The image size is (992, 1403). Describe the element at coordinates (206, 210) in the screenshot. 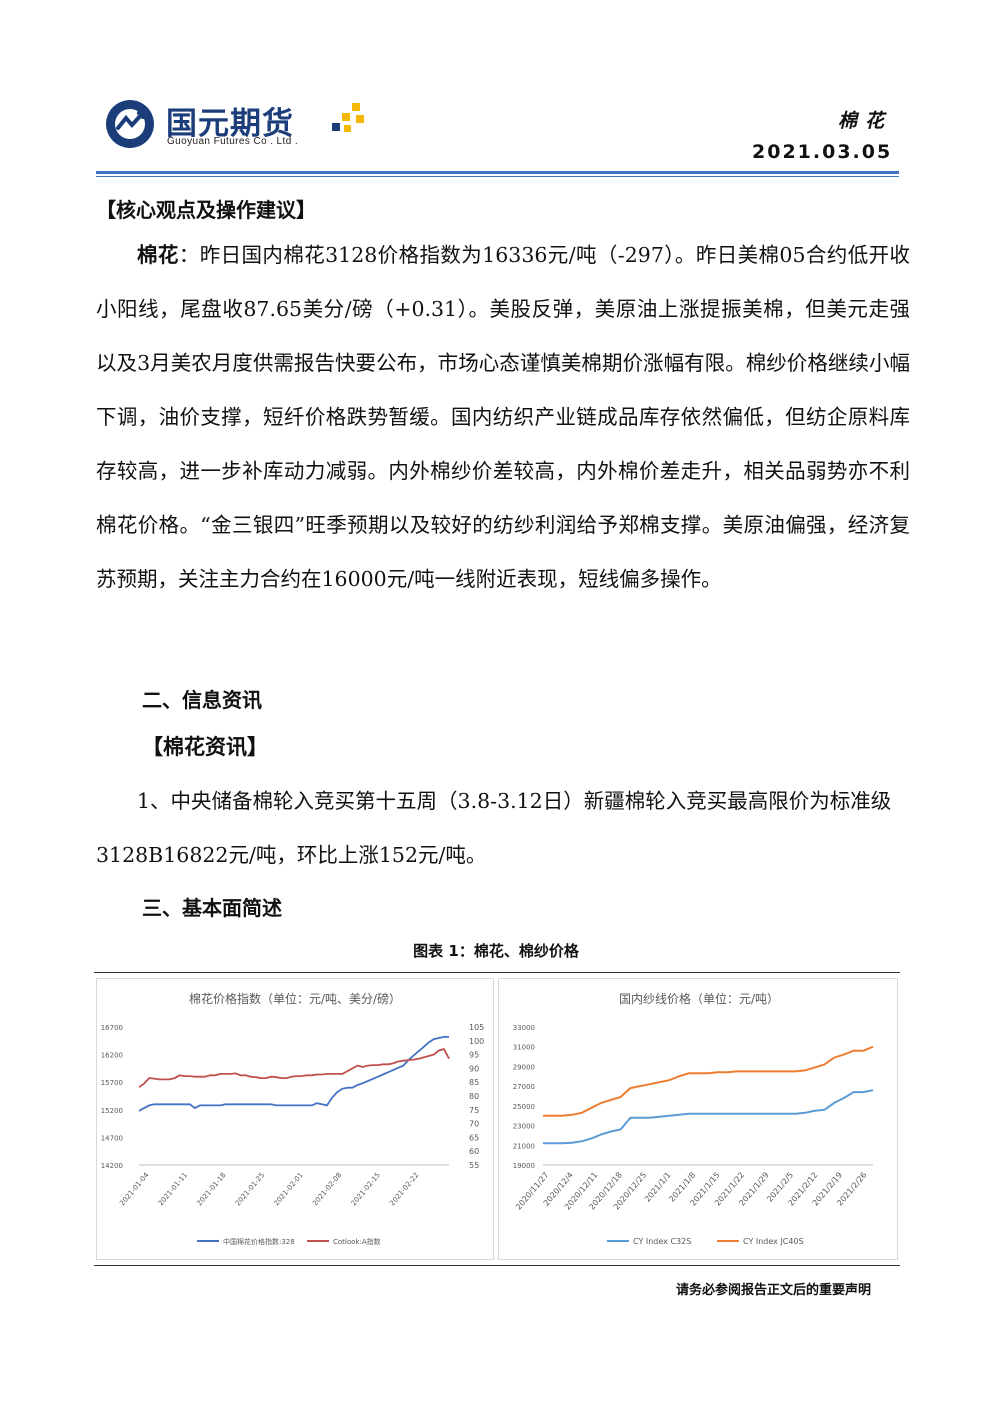

I see `section-title-core-view: 【核心观点及操作建议】` at that location.